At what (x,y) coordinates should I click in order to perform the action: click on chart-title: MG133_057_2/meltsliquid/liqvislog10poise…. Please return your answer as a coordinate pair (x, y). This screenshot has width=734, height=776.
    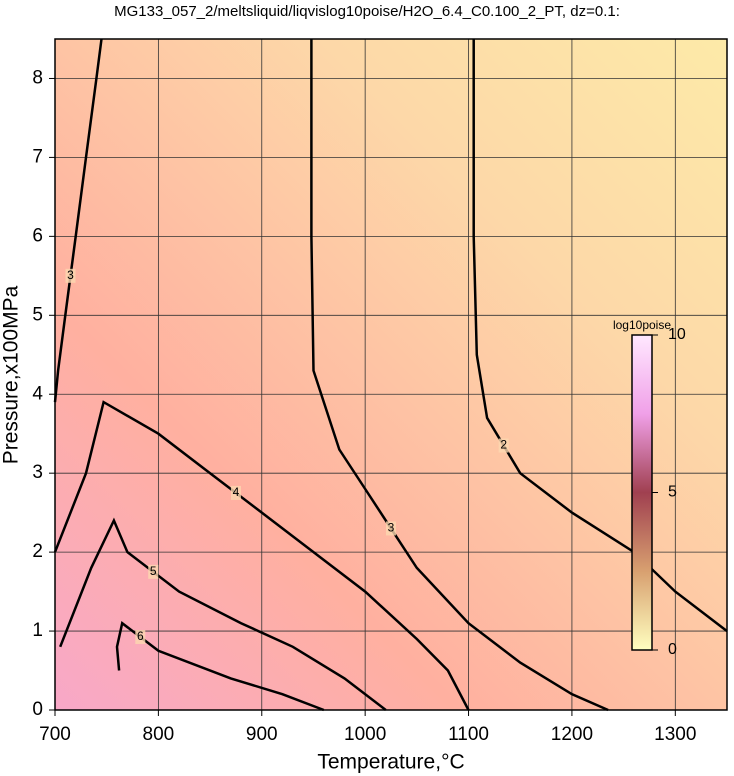
    Looking at the image, I should click on (367, 11).